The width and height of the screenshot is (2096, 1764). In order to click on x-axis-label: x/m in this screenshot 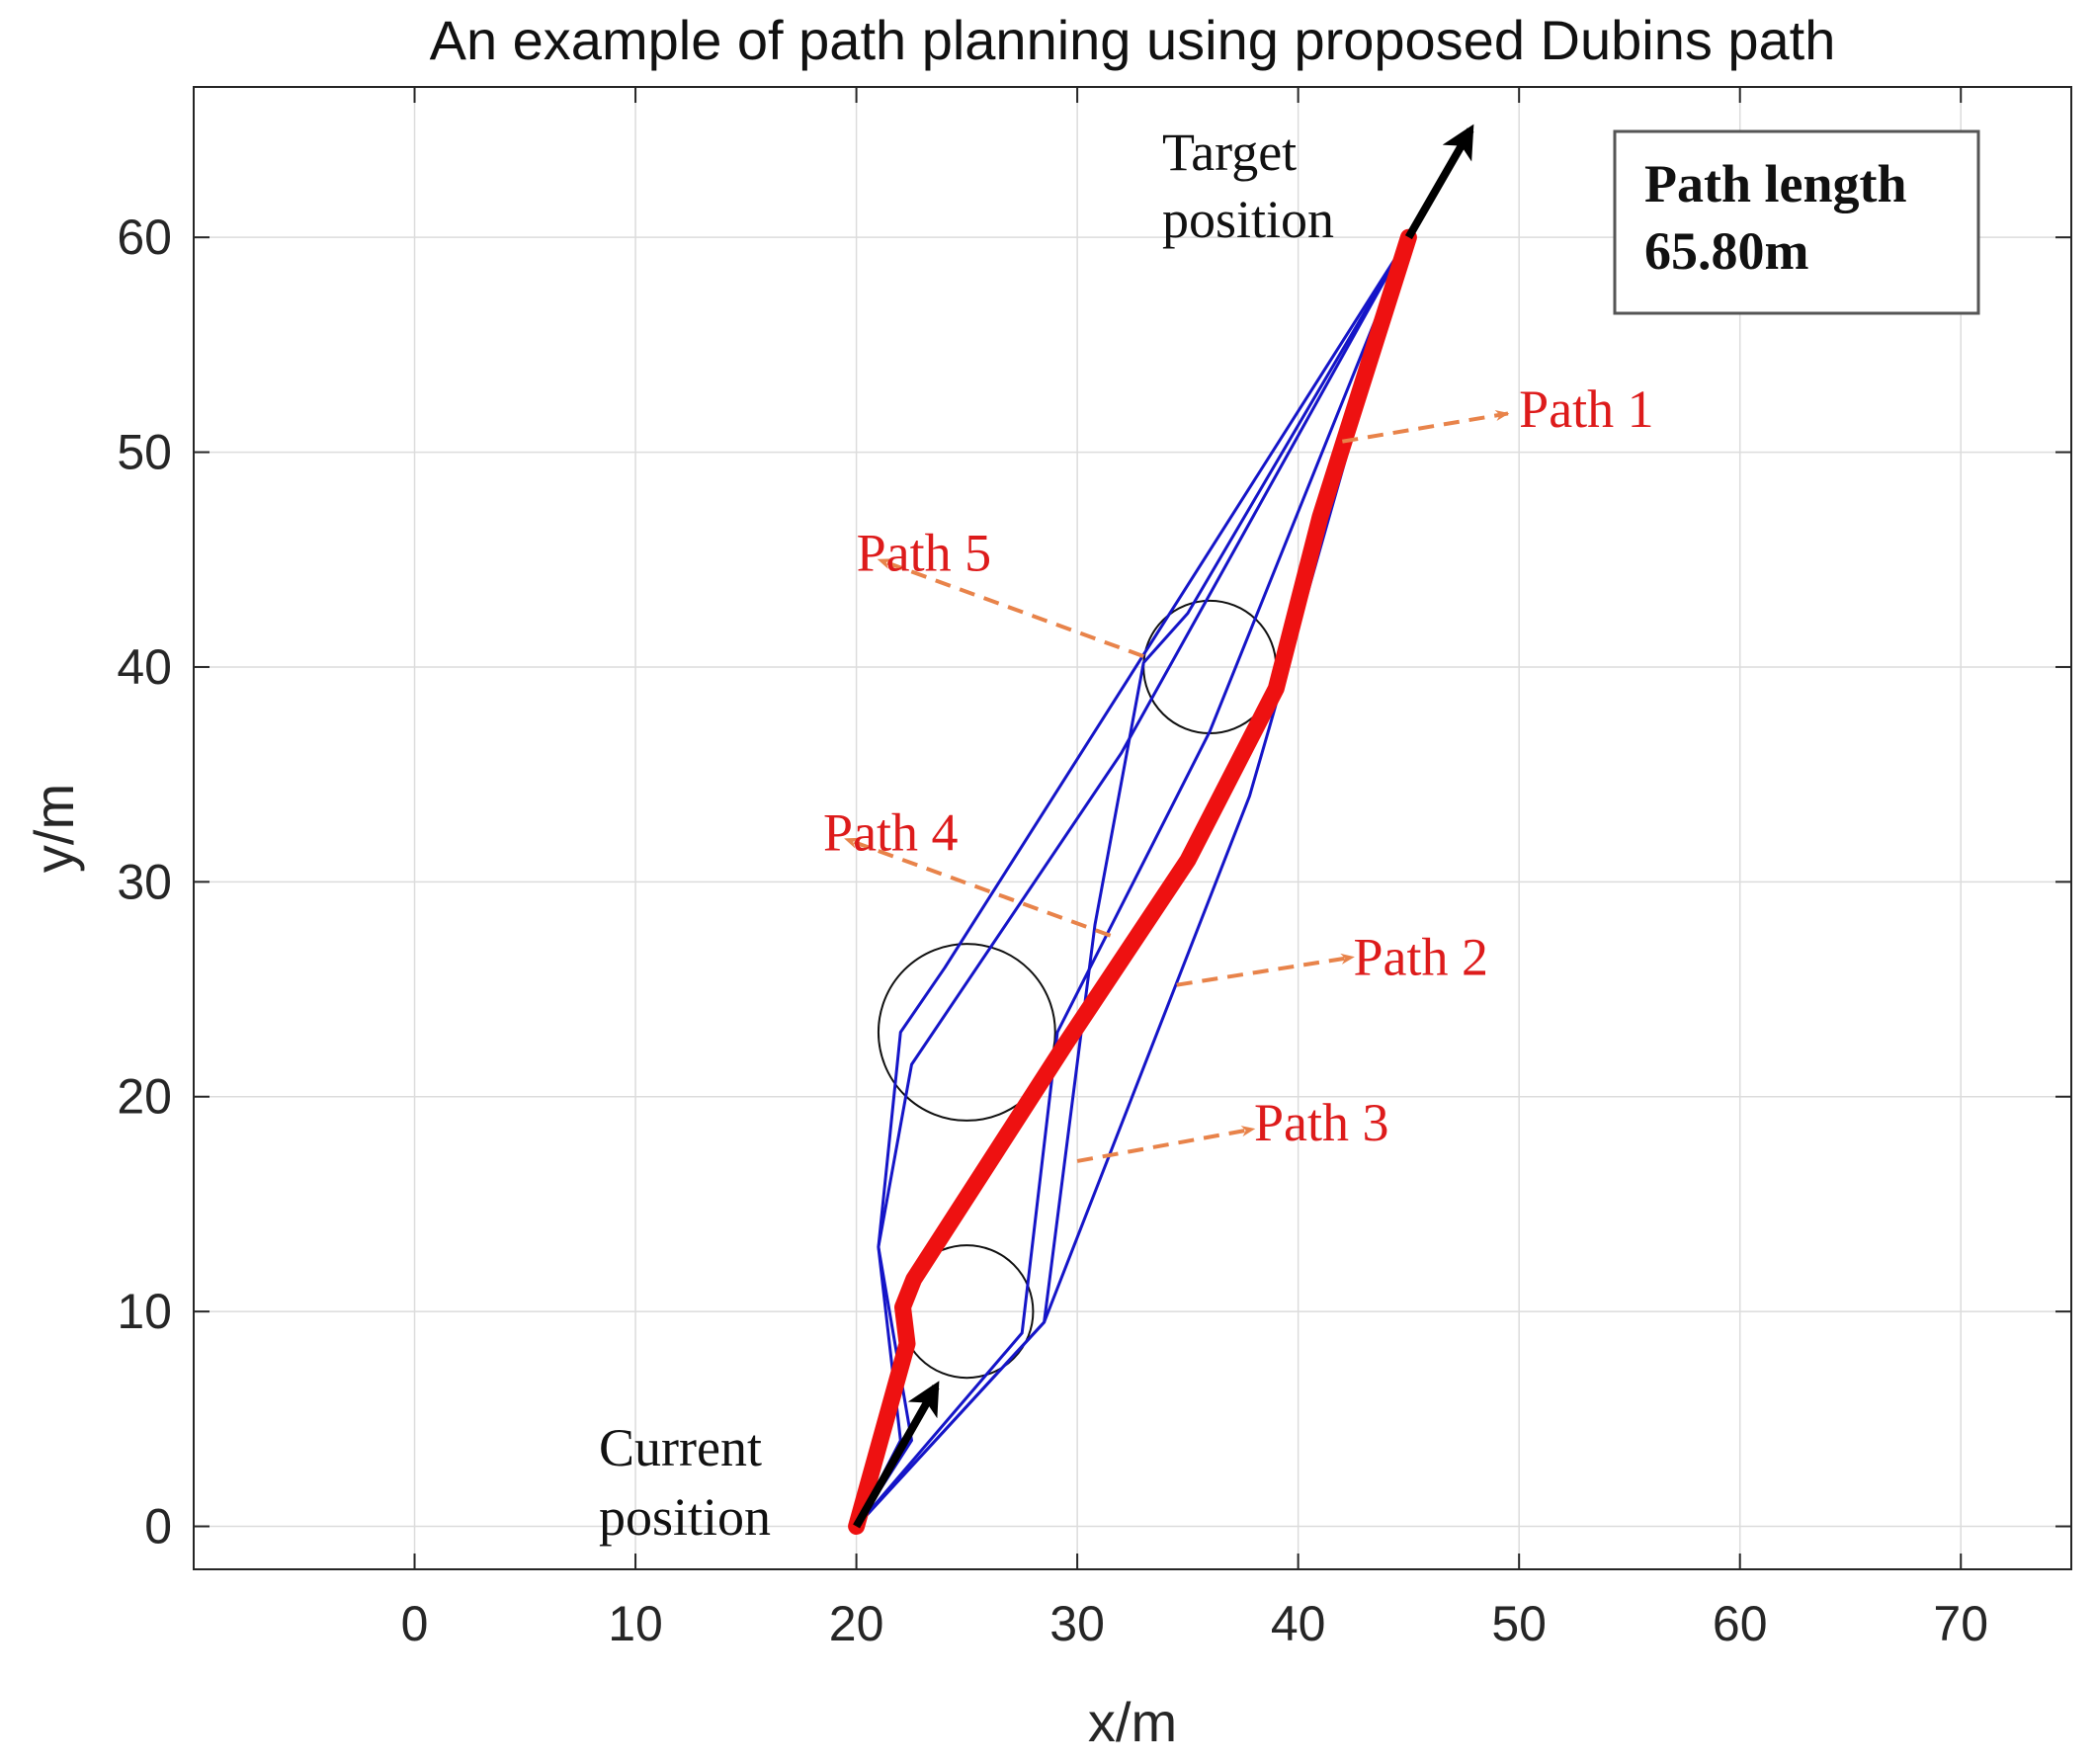, I will do `click(1132, 1722)`.